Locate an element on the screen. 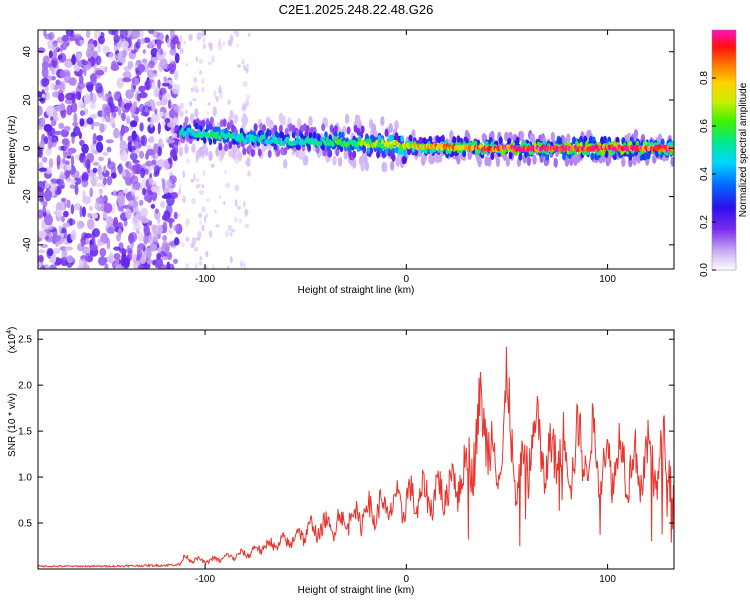  snr-scale-prefix: (x10 is located at coordinates (12, 343).